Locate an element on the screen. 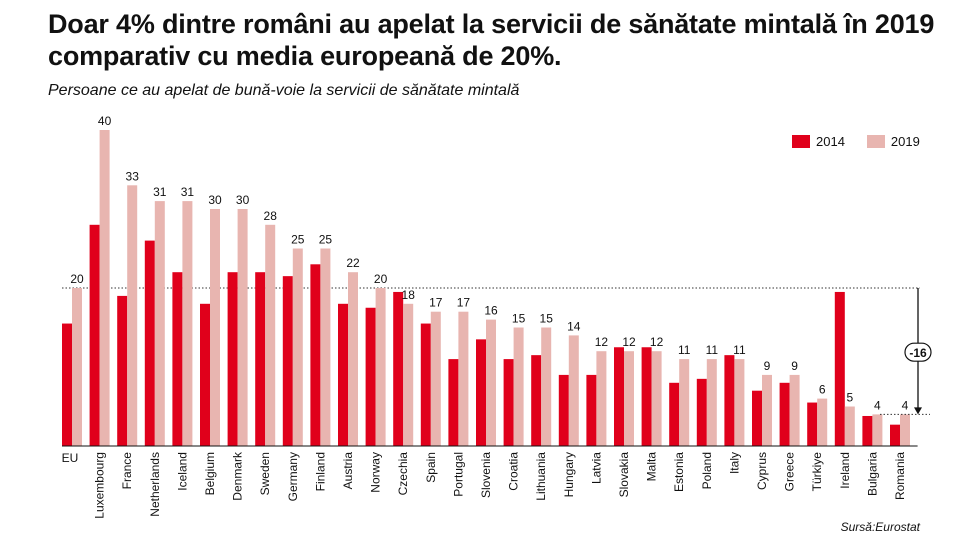 This screenshot has width=960, height=540. value-label-2019-belgium: 30 is located at coordinates (215, 200).